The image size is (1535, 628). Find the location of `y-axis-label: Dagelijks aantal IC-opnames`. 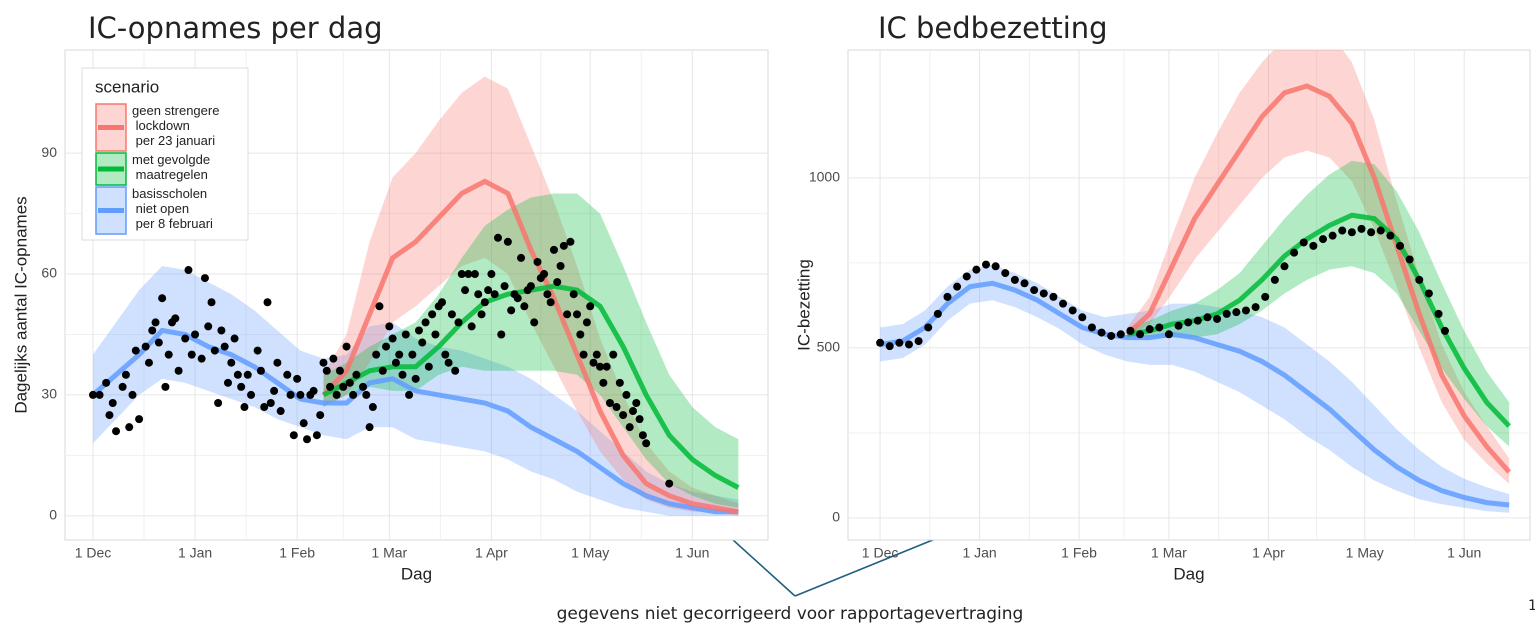

y-axis-label: Dagelijks aantal IC-opnames is located at coordinates (20, 304).